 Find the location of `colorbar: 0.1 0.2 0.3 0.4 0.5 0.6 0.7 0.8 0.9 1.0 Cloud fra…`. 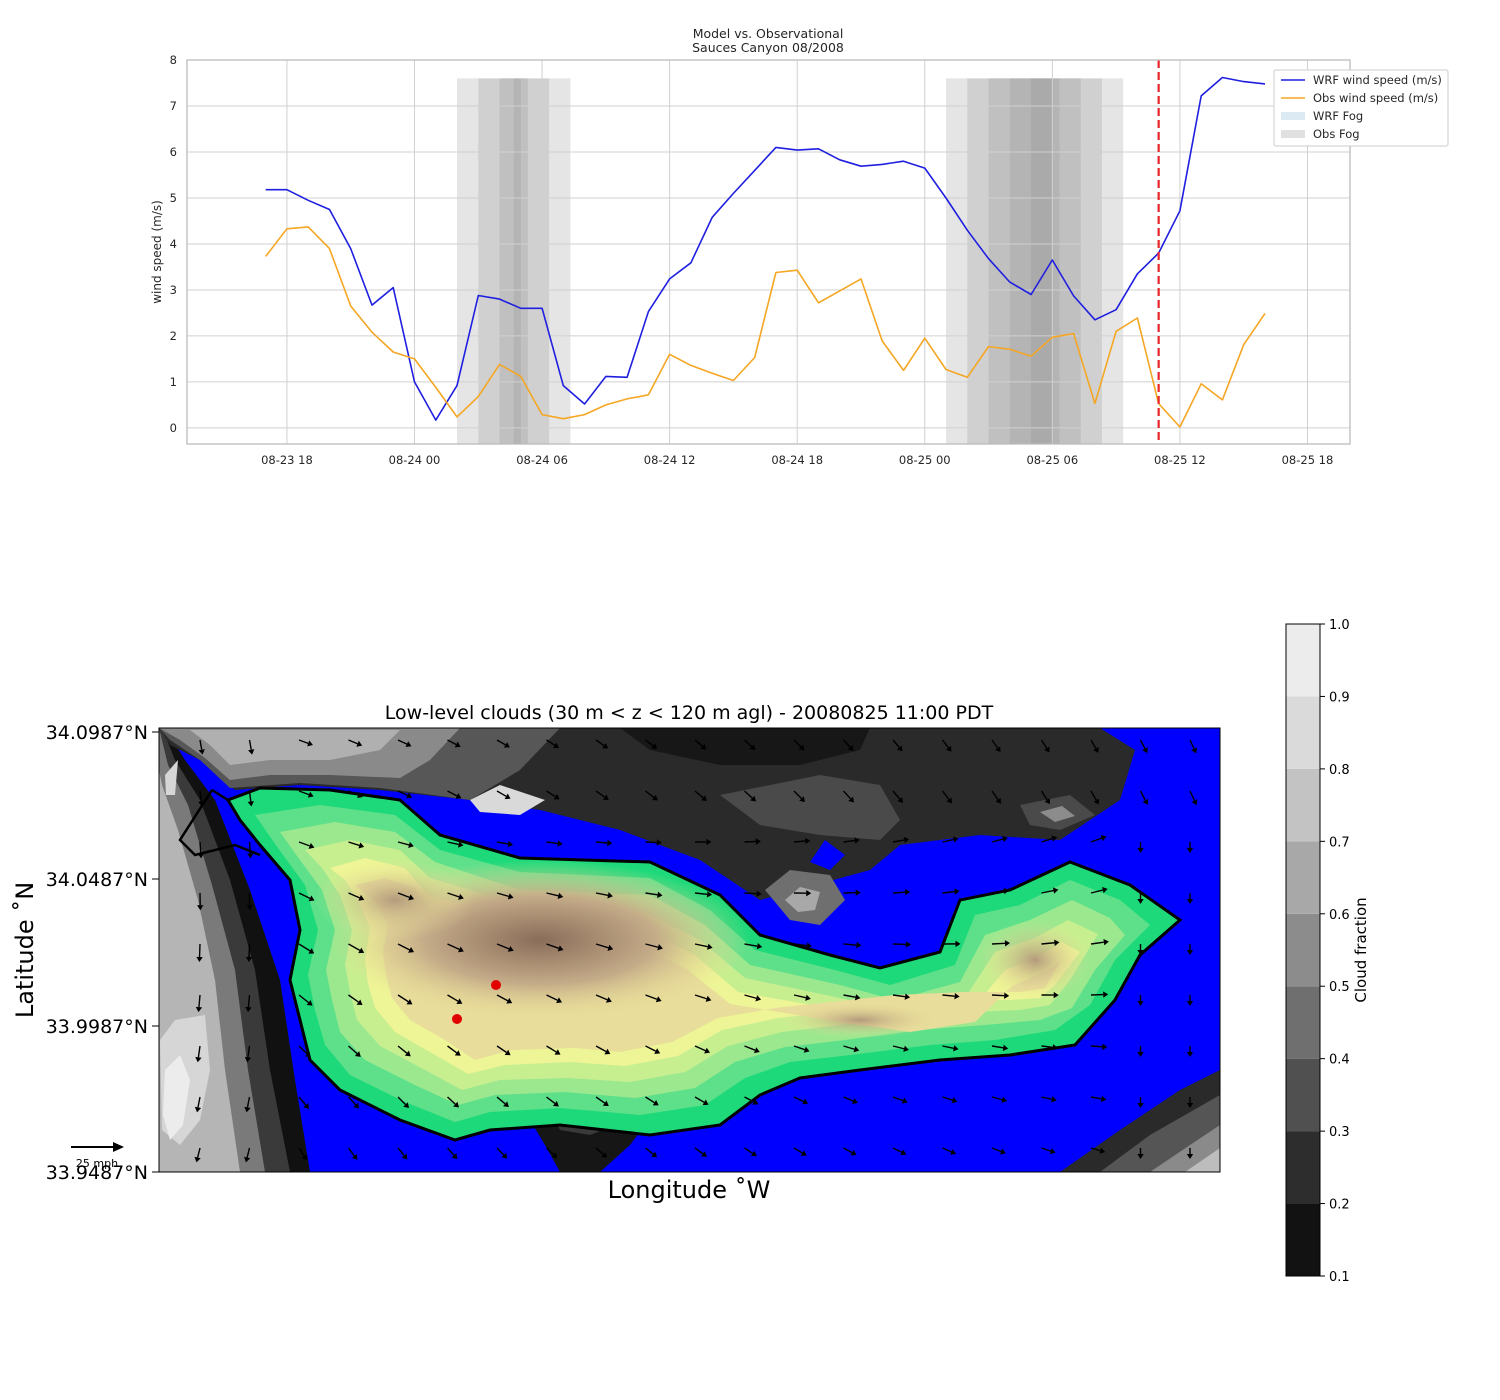

colorbar: 0.1 0.2 0.3 0.4 0.5 0.6 0.7 0.8 0.9 1.0 Cloud fra… is located at coordinates (1327, 951).